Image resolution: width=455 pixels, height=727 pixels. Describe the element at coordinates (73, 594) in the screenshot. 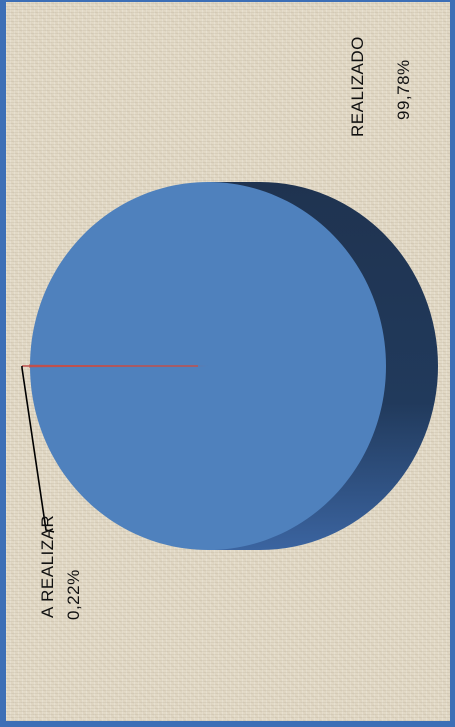

I see `slice-value-a-realizar: 0,22%` at that location.